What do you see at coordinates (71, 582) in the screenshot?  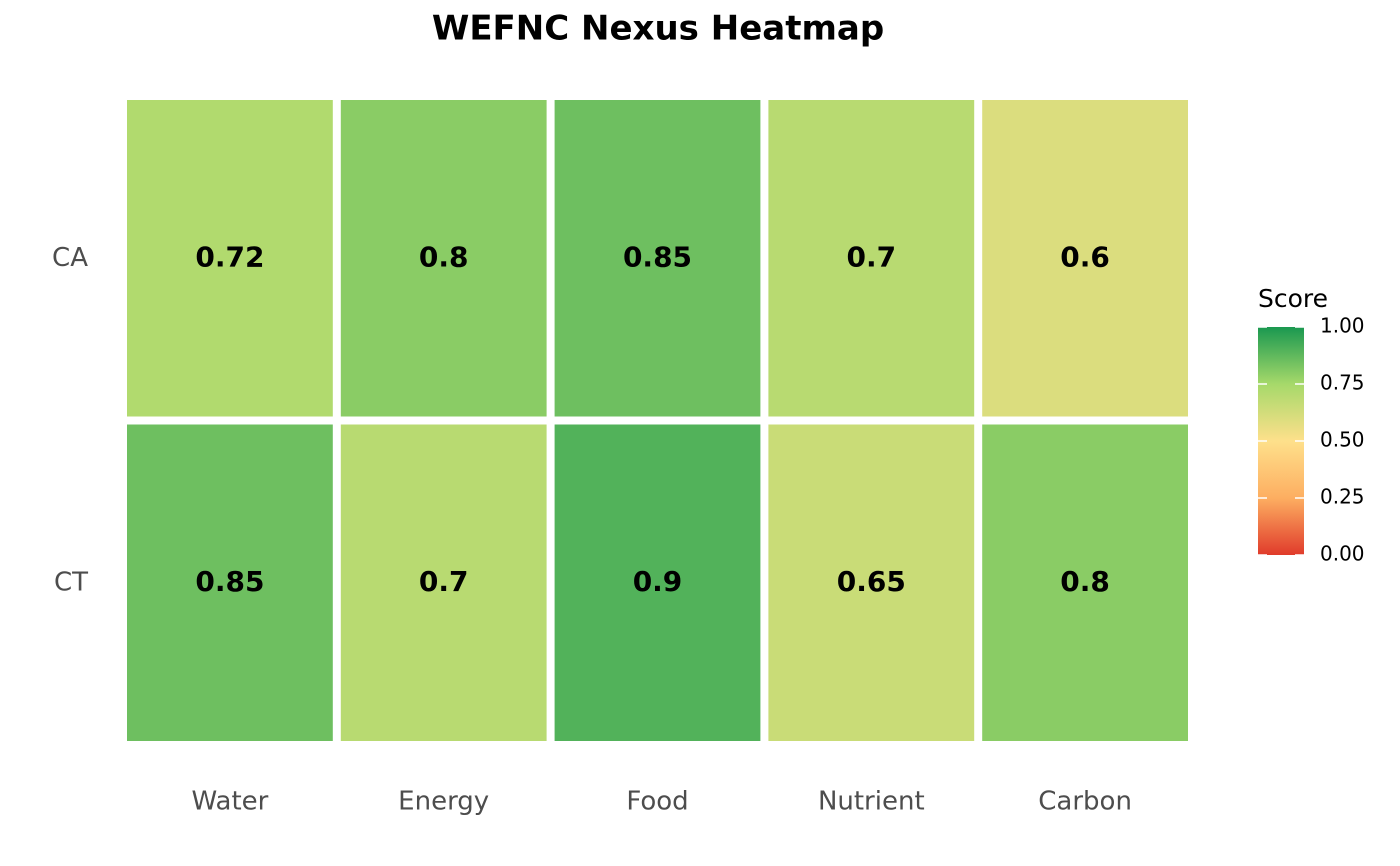 I see `y-tick-label: CT` at bounding box center [71, 582].